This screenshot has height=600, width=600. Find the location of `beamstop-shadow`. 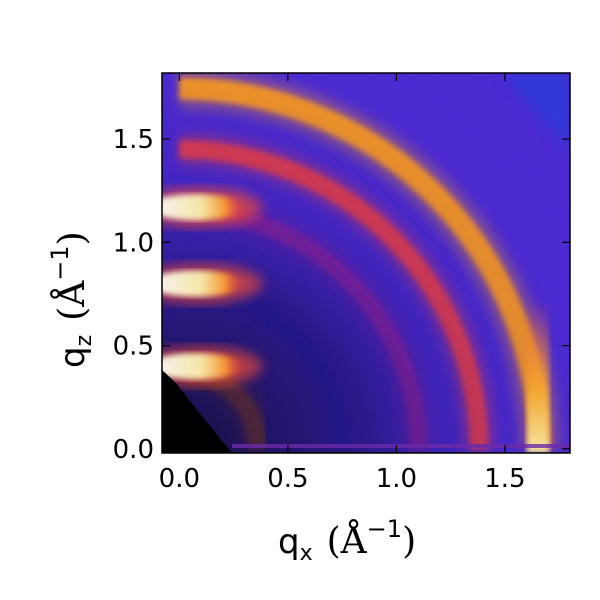

beamstop-shadow is located at coordinates (197, 411).